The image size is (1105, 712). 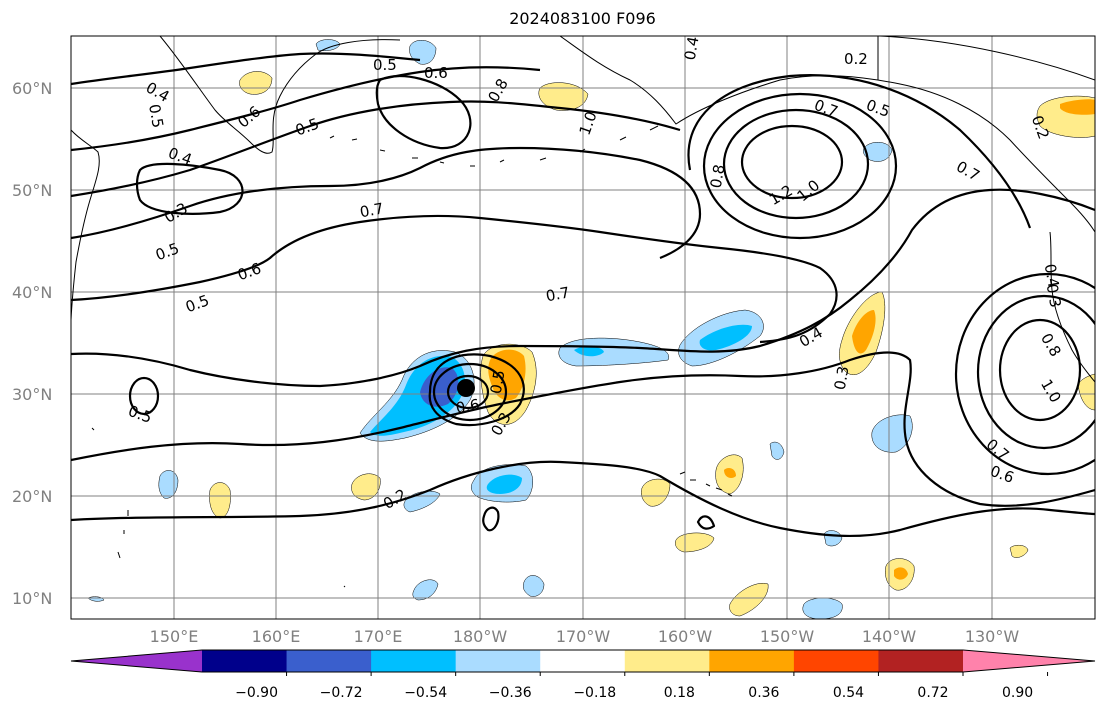 What do you see at coordinates (425, 693) in the screenshot?
I see `colorbar-tick-label: −0.54` at bounding box center [425, 693].